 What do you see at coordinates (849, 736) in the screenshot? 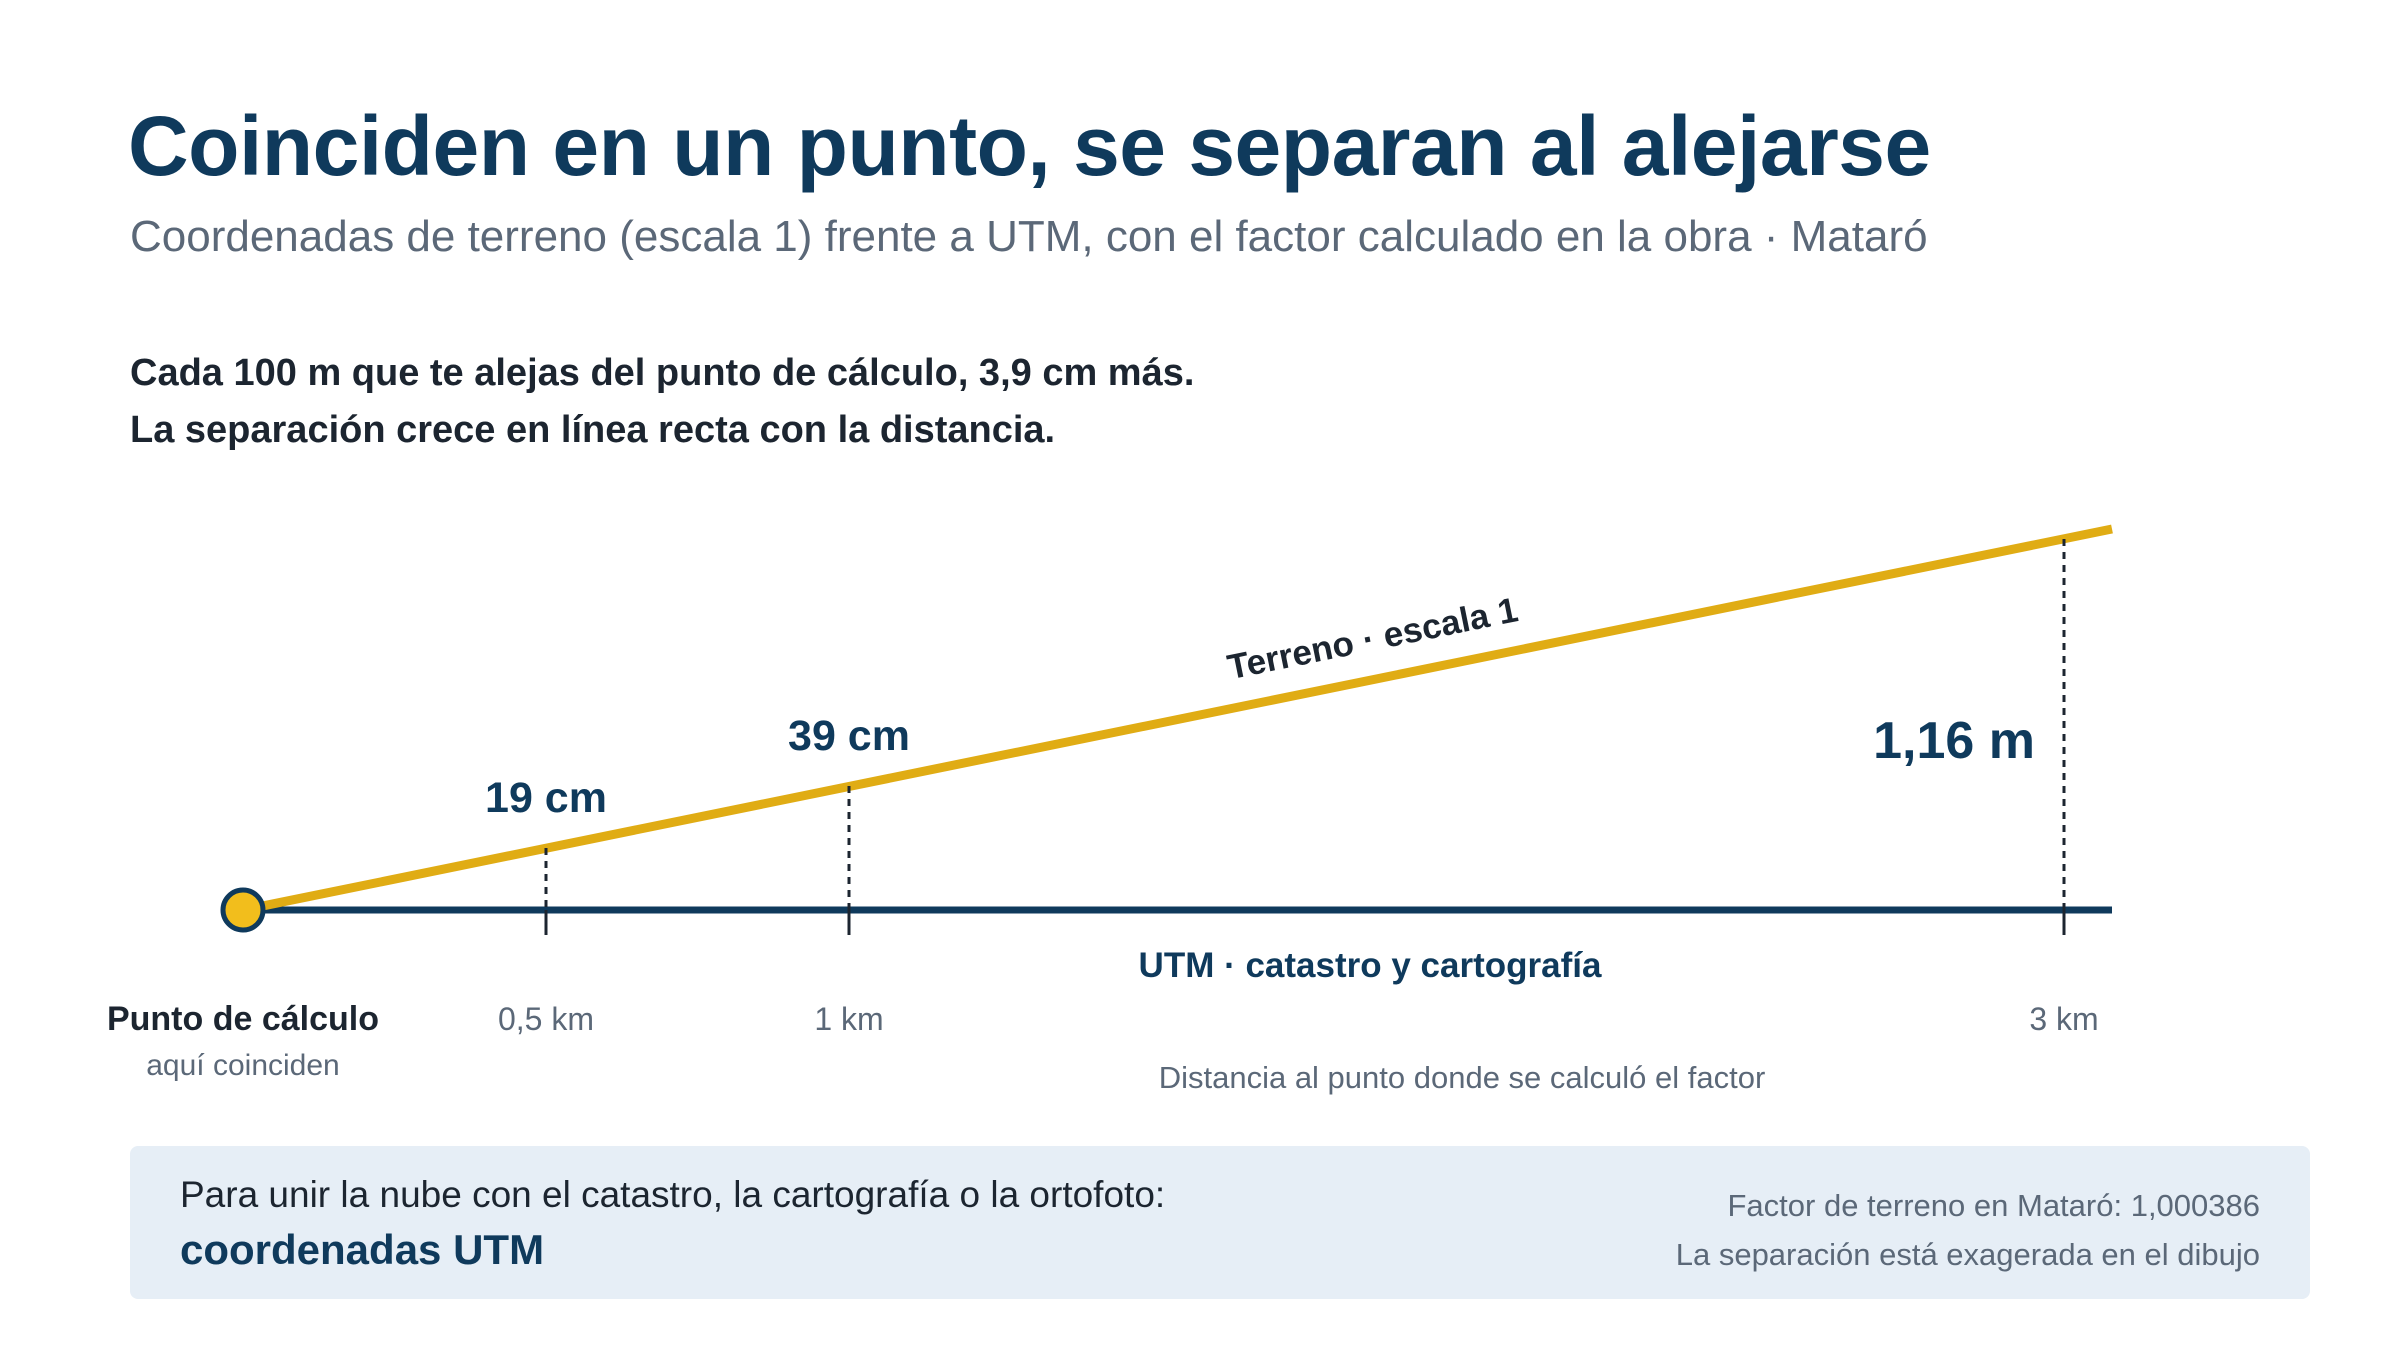
I see `separation-label-1km: 39 cm` at bounding box center [849, 736].